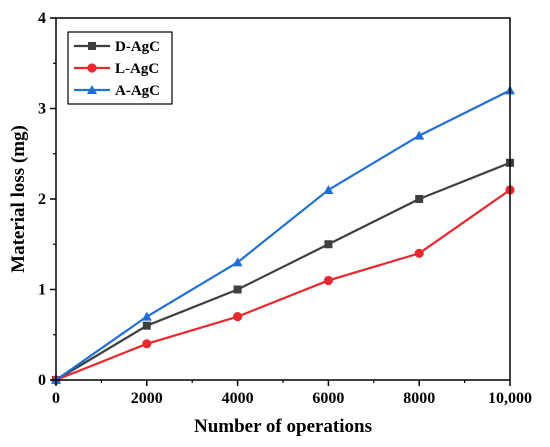 This screenshot has height=447, width=550. I want to click on x-tick-label: 10,000, so click(510, 398).